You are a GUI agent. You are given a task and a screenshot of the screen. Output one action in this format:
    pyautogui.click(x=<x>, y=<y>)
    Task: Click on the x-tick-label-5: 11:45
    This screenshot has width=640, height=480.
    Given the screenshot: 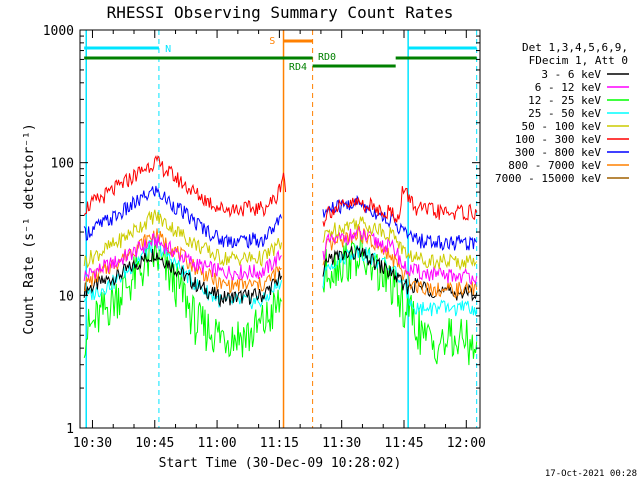 What is the action you would take?
    pyautogui.click(x=403, y=443)
    